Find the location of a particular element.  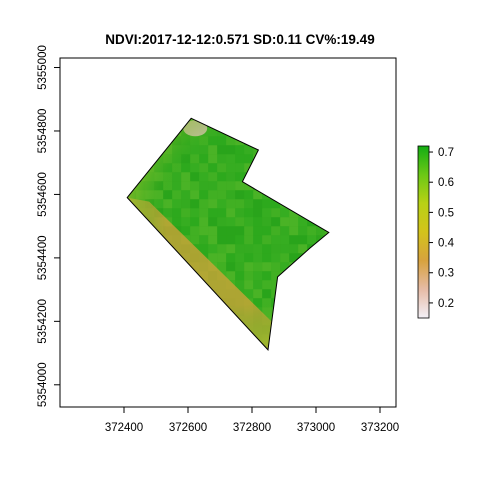

x-tick-label: 372800 is located at coordinates (252, 428).